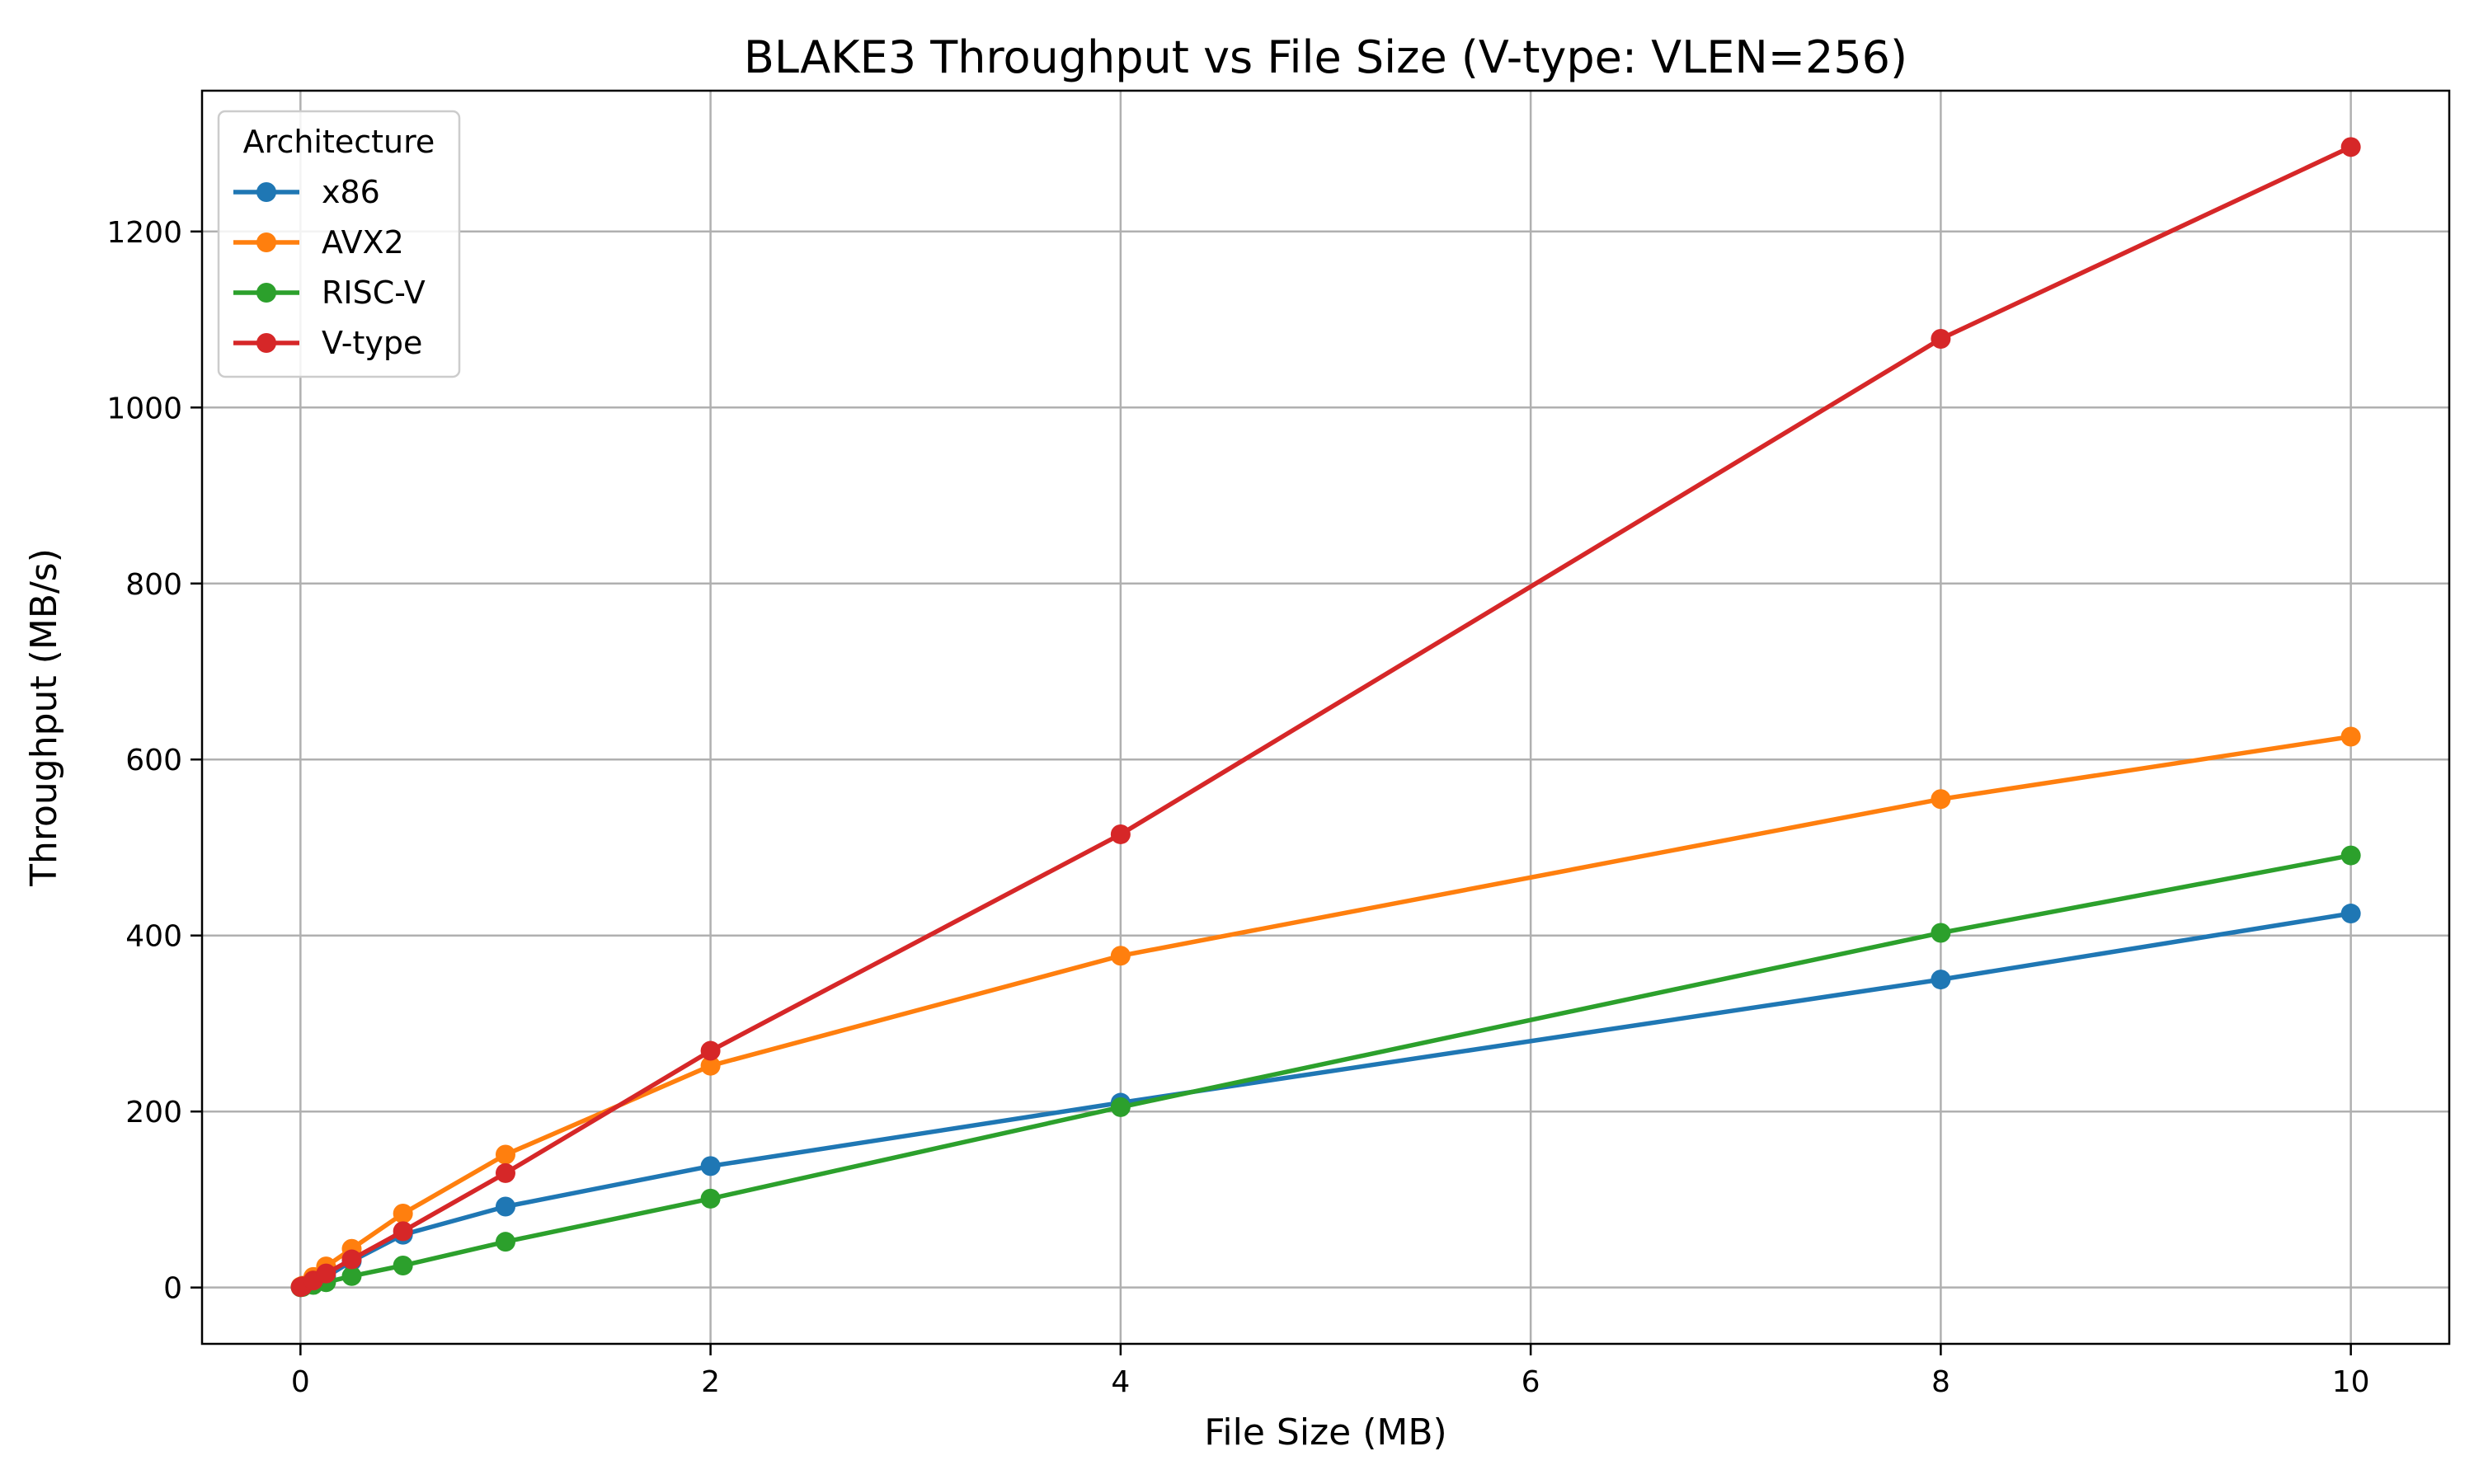 The width and height of the screenshot is (2474, 1484). I want to click on x-tick-label: 10, so click(2351, 1382).